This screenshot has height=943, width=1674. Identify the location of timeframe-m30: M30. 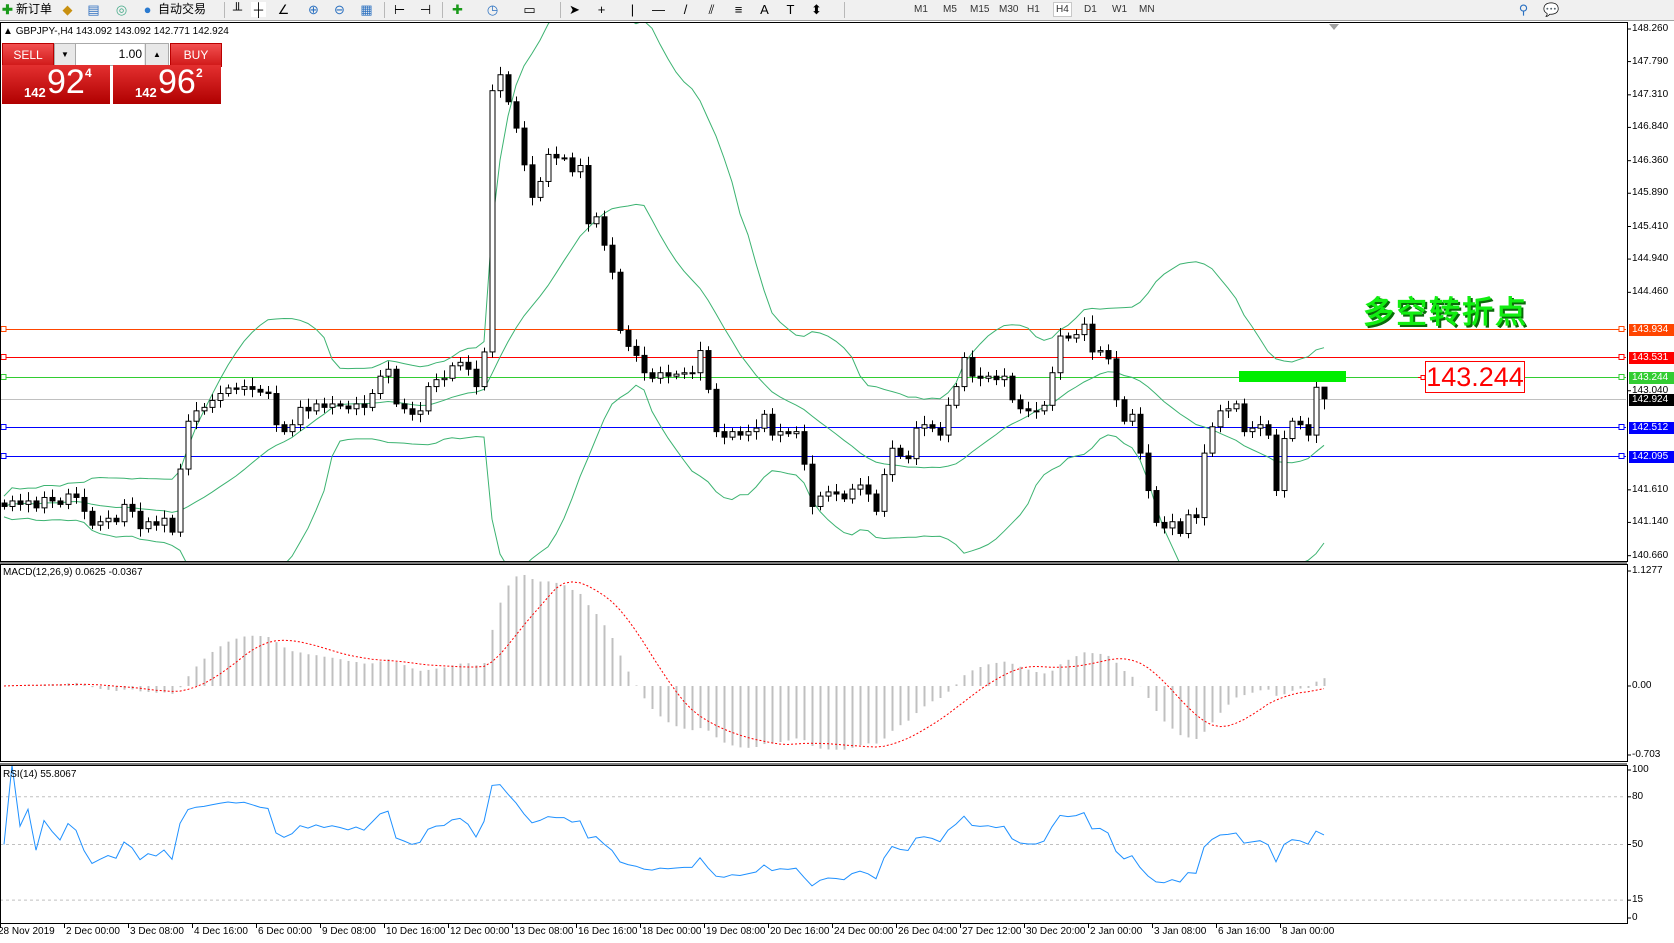
(1009, 9).